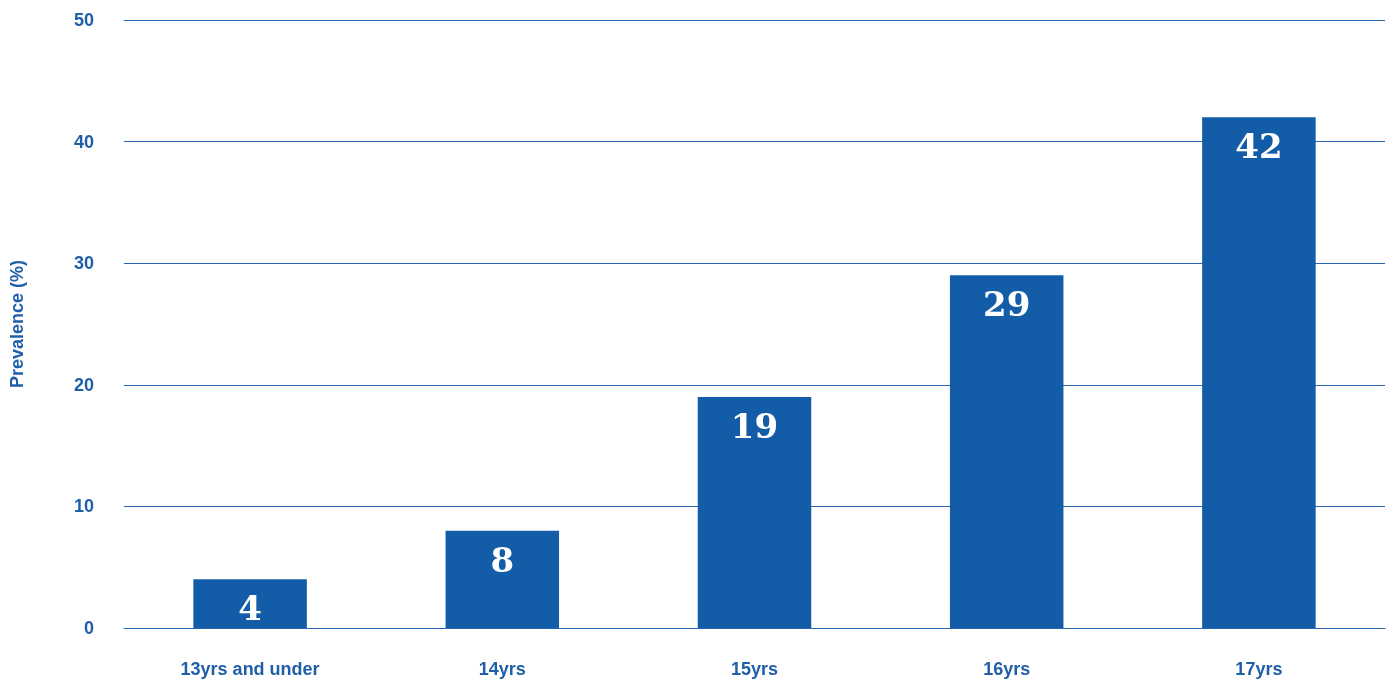 The height and width of the screenshot is (680, 1392). Describe the element at coordinates (502, 669) in the screenshot. I see `x-tick-label: 14yrs` at that location.